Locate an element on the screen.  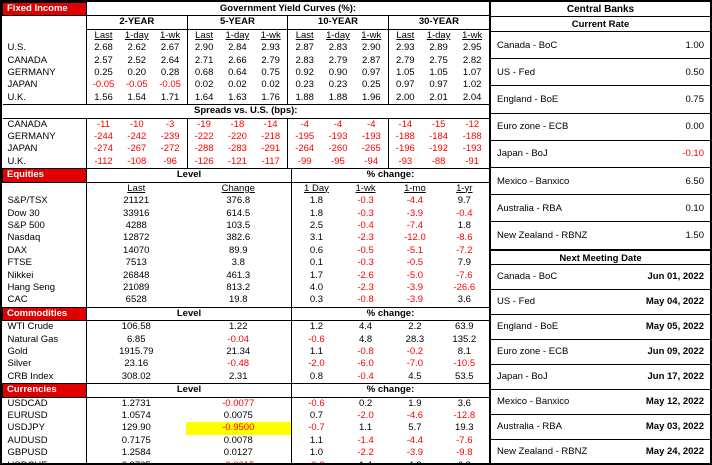
pct-1wk-cell: -1.4 is located at coordinates (365, 440).